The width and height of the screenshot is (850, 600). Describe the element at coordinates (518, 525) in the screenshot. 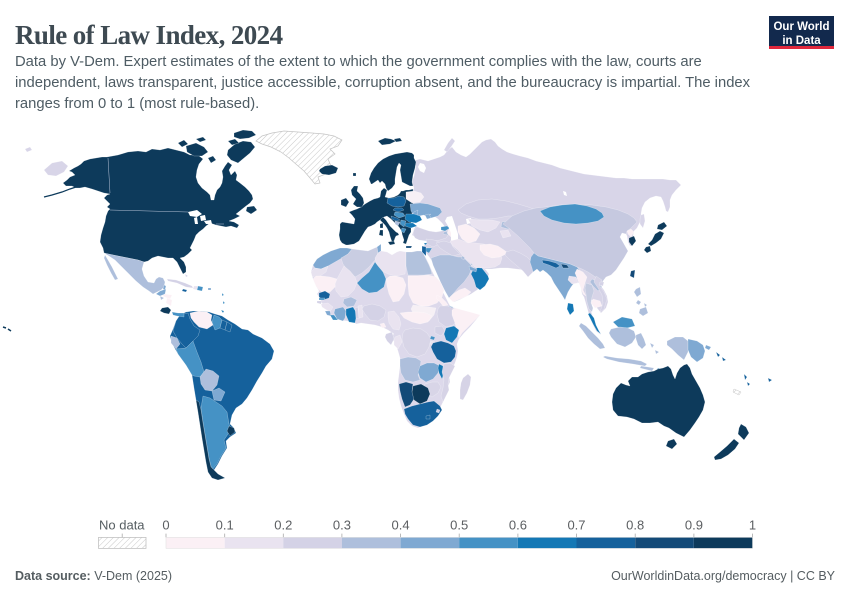

I see `svg-text: 0.6` at that location.